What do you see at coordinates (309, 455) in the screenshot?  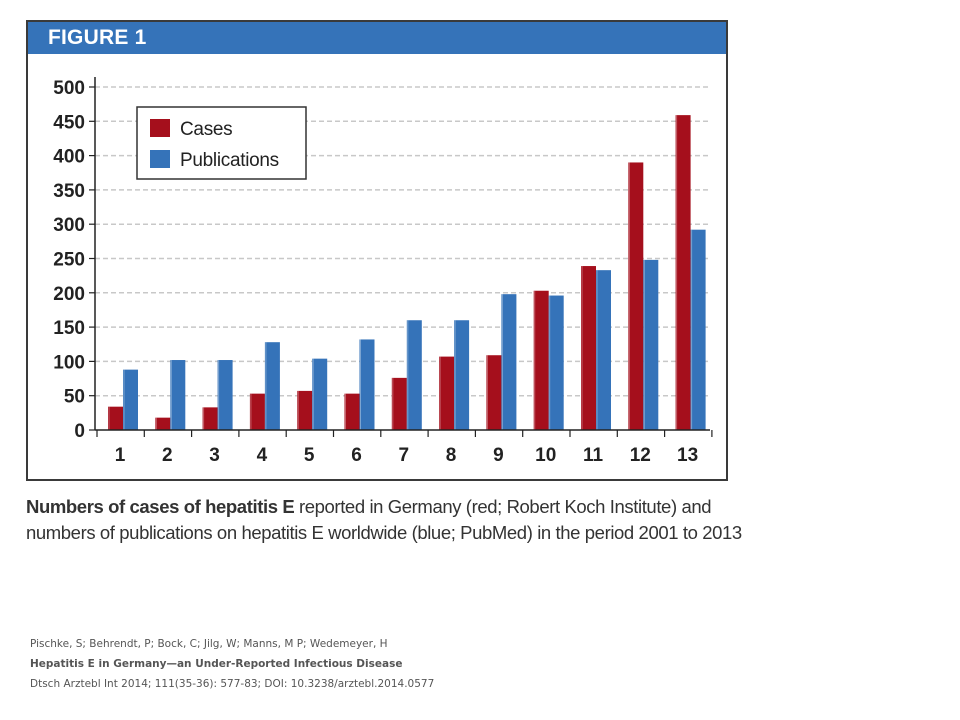 I see `x-tick-label: 5` at bounding box center [309, 455].